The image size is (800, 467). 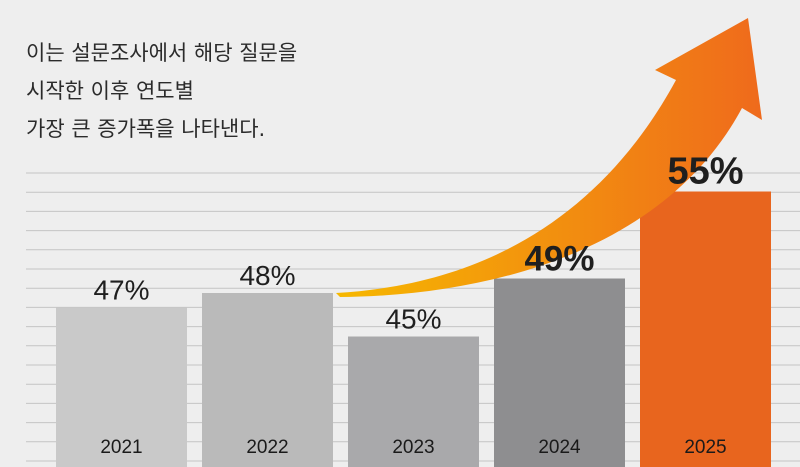 What do you see at coordinates (121, 290) in the screenshot?
I see `value-label-2021: 47%` at bounding box center [121, 290].